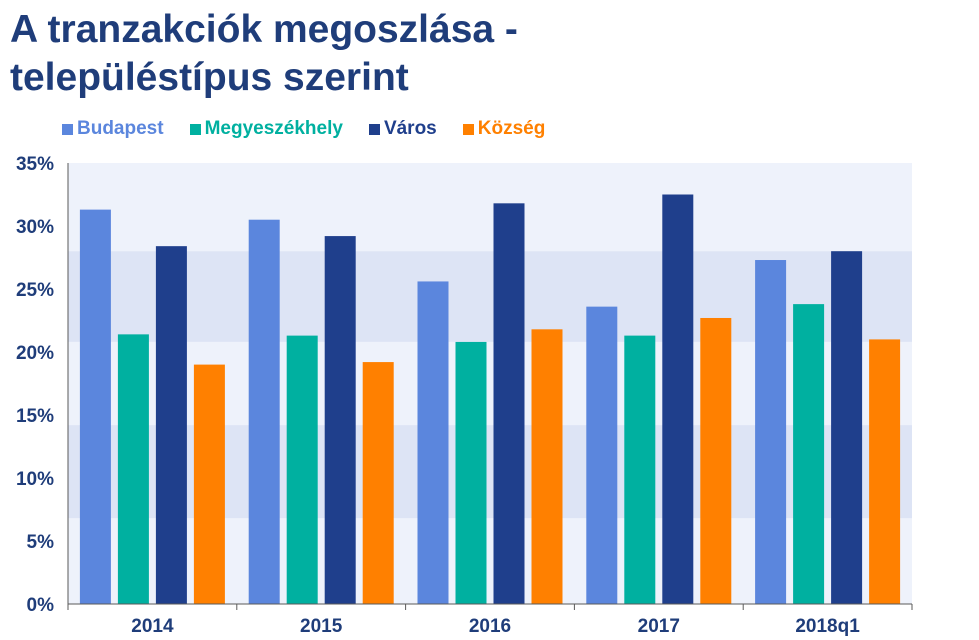  Describe the element at coordinates (885, 471) in the screenshot. I see `bar-község-2018q1` at that location.